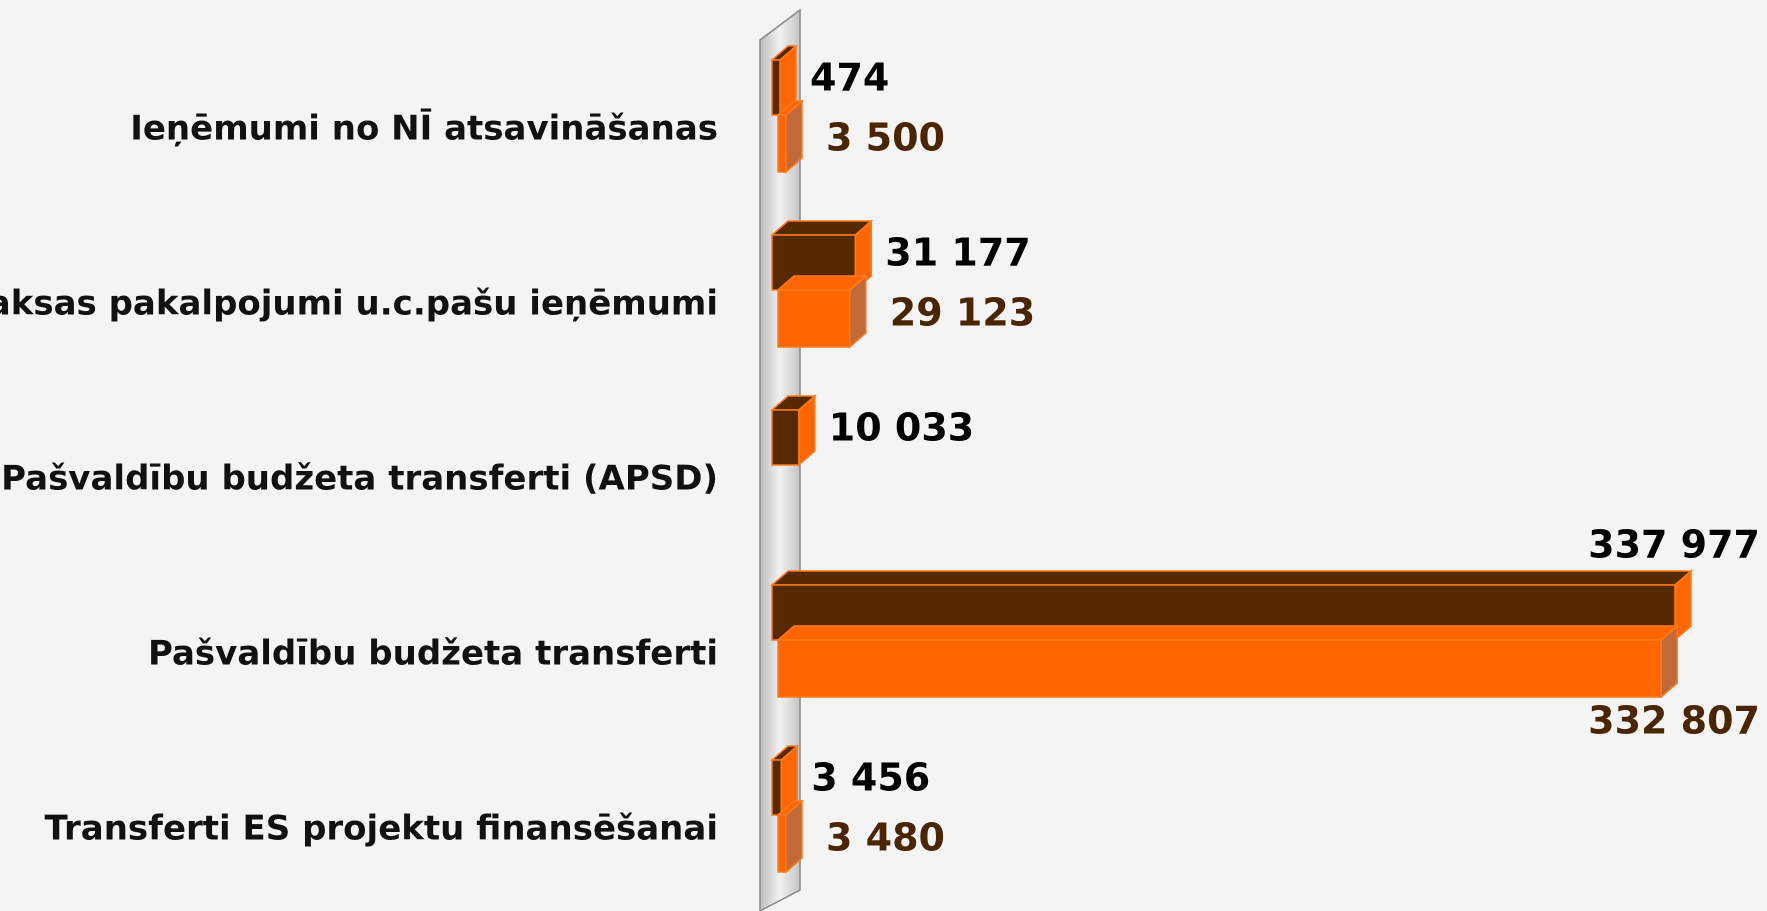  I want to click on category-label: Pašvaldību budžeta transferti (APSD), so click(359, 479).